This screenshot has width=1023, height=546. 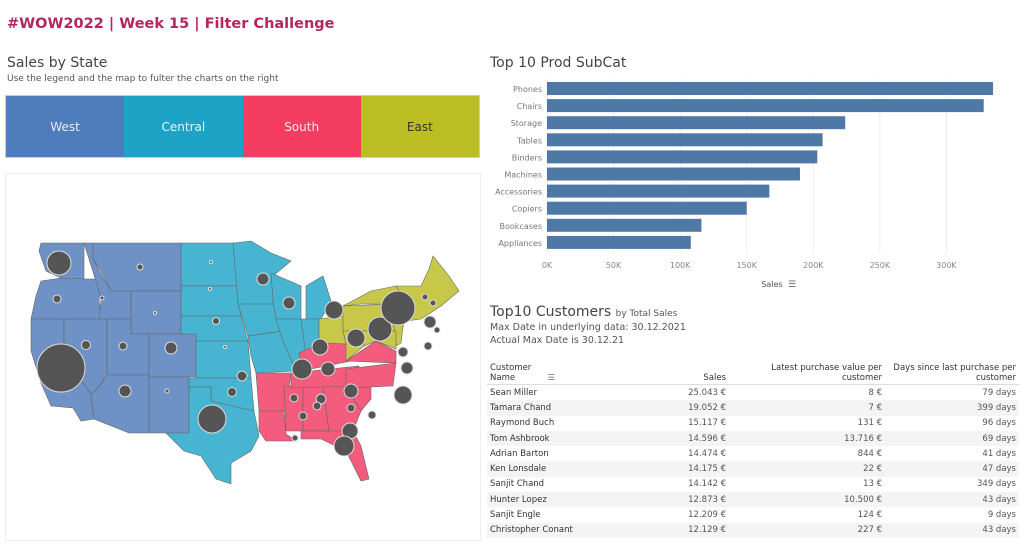 What do you see at coordinates (753, 484) in the screenshot?
I see `table-row: Sanjit Chand 14.142 € 13 € 349 days` at bounding box center [753, 484].